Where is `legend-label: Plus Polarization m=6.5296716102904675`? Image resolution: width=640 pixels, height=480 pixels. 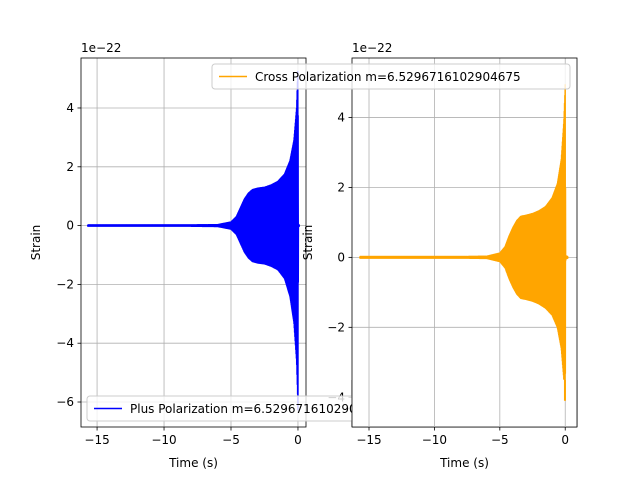 legend-label: Plus Polarization m=6.5296716102904675 is located at coordinates (258, 409).